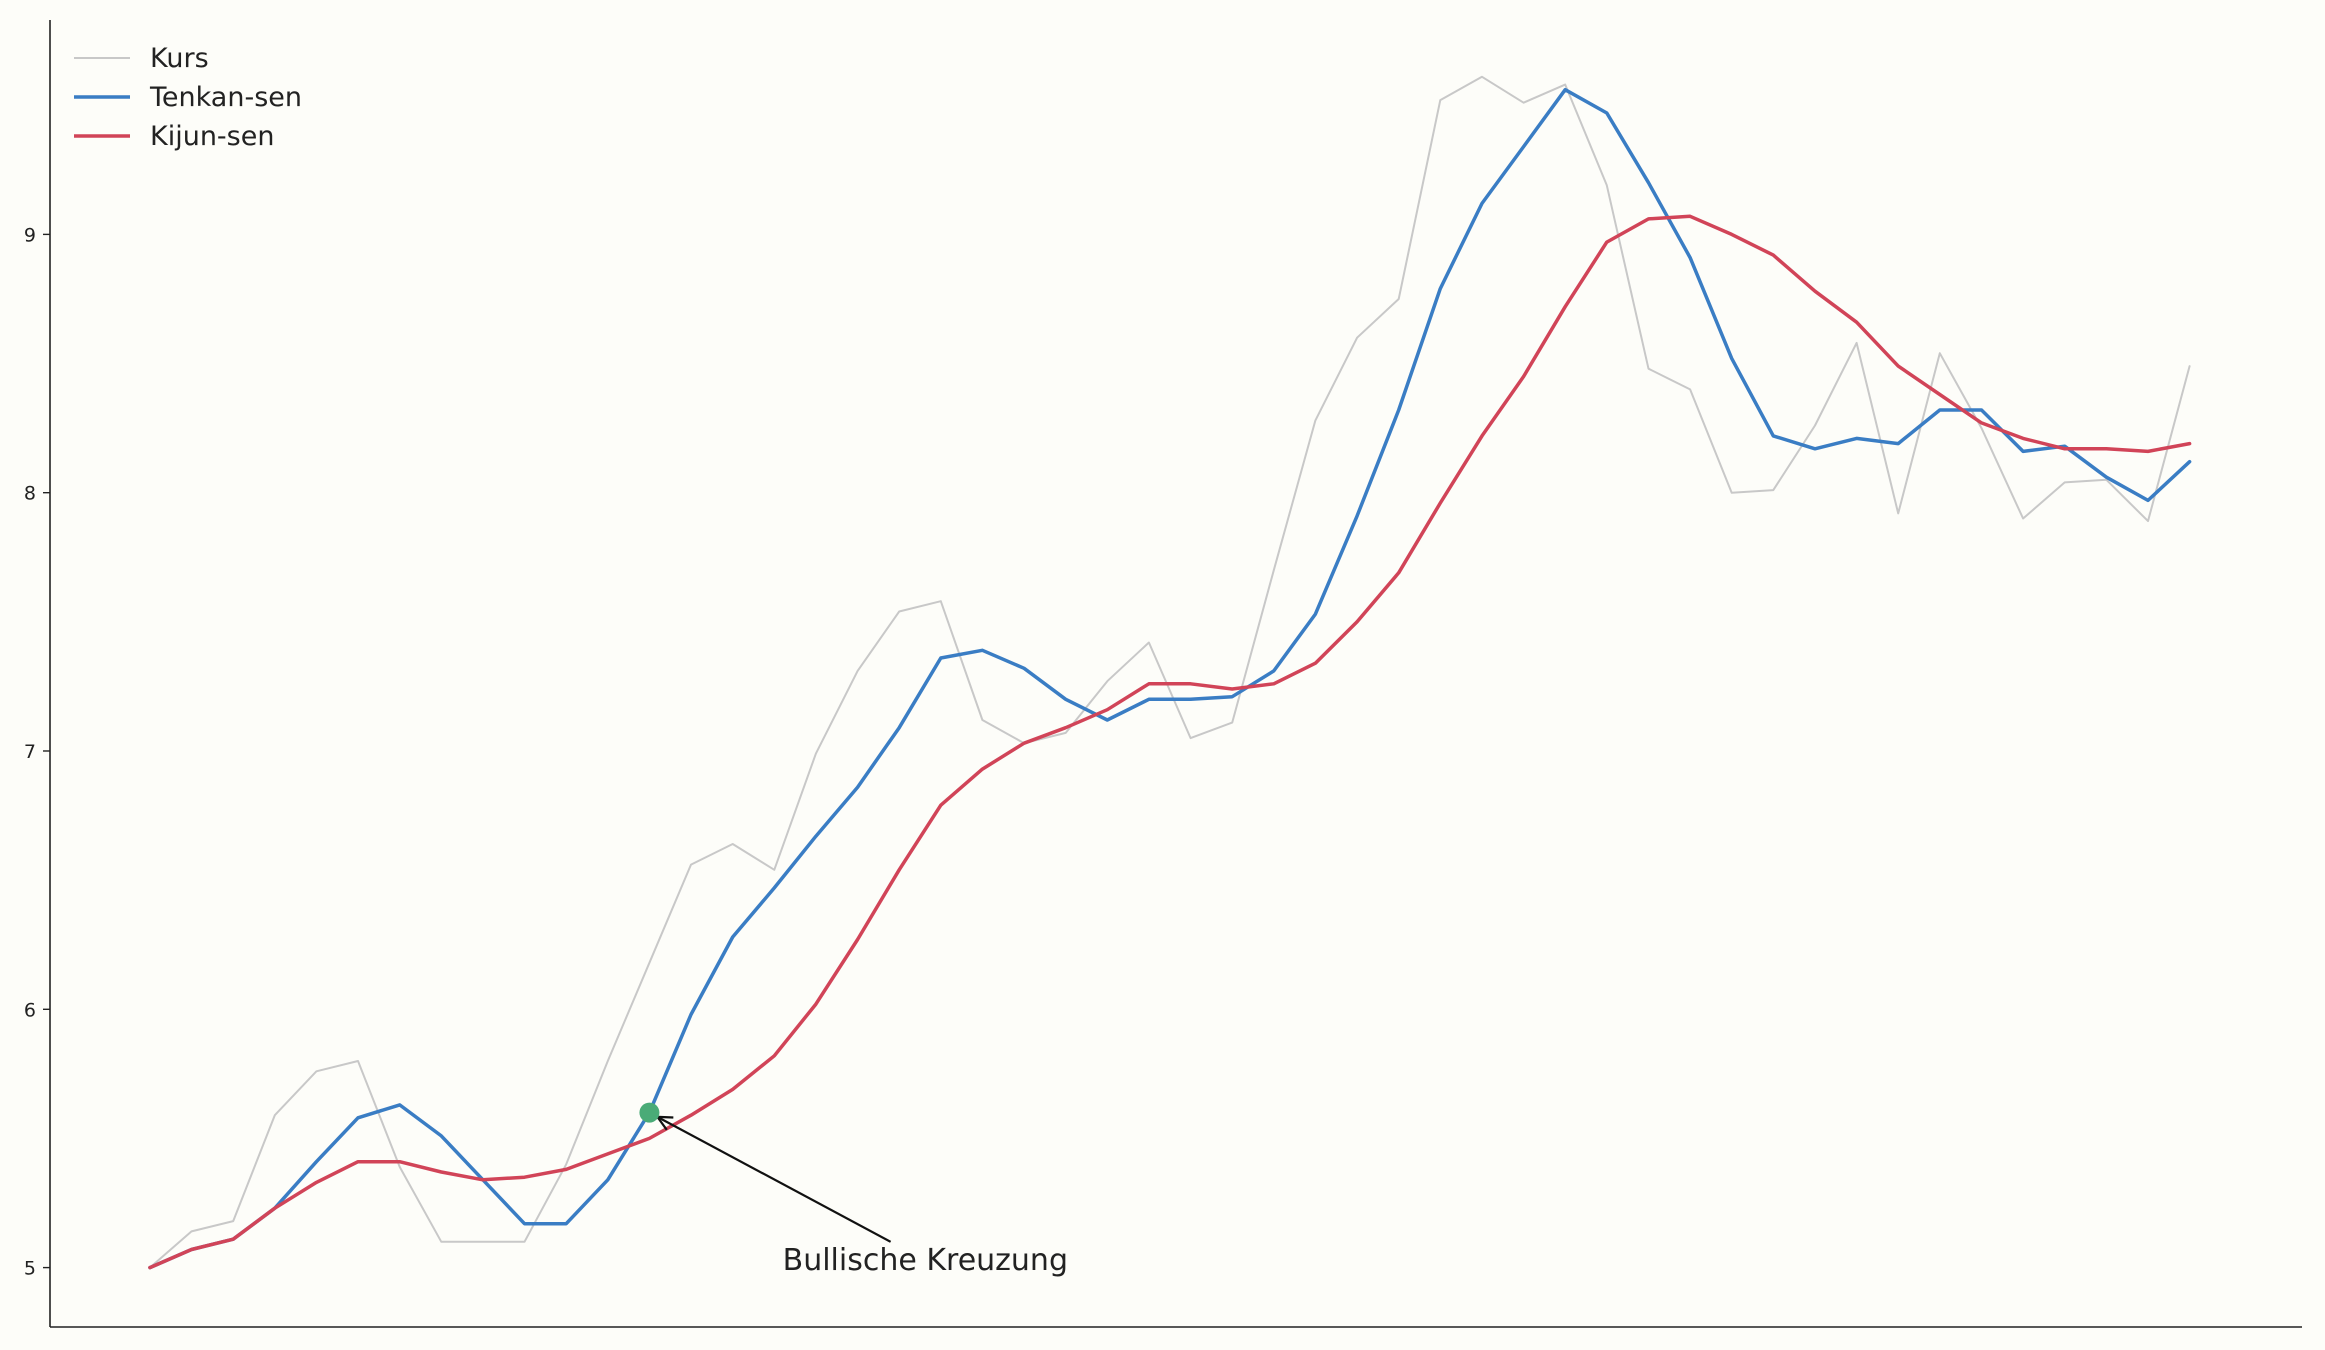  I want to click on y-tick-label: 9, so click(30, 235).